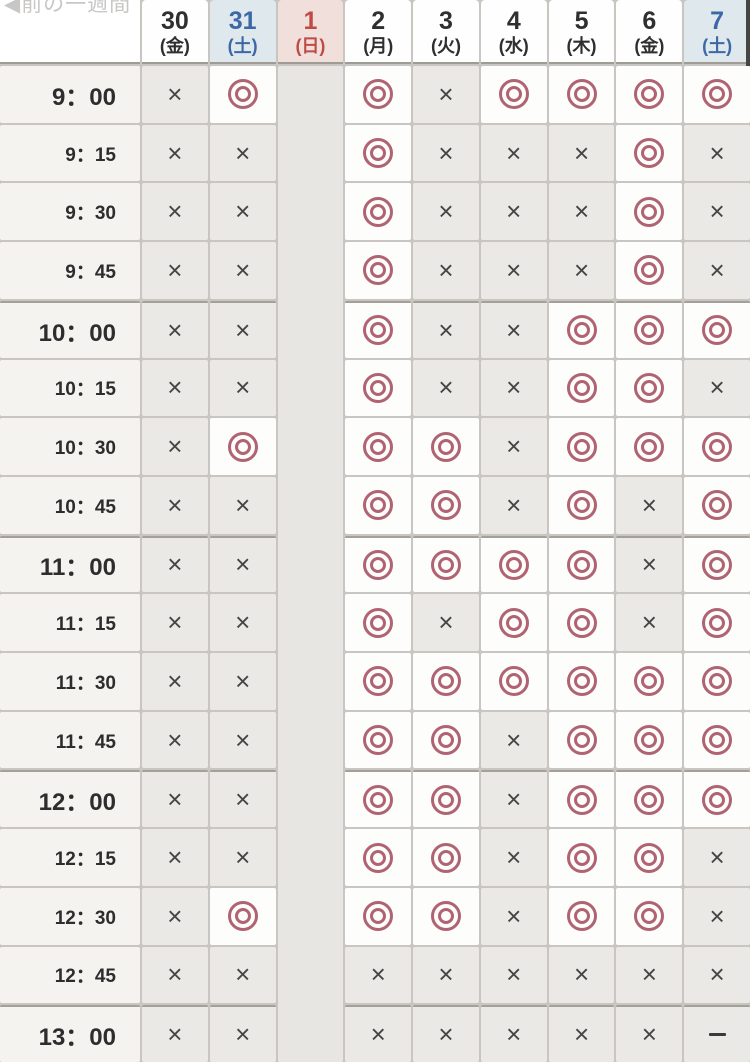 The height and width of the screenshot is (1062, 750). Describe the element at coordinates (310, 564) in the screenshot. I see `closed-day-column` at that location.